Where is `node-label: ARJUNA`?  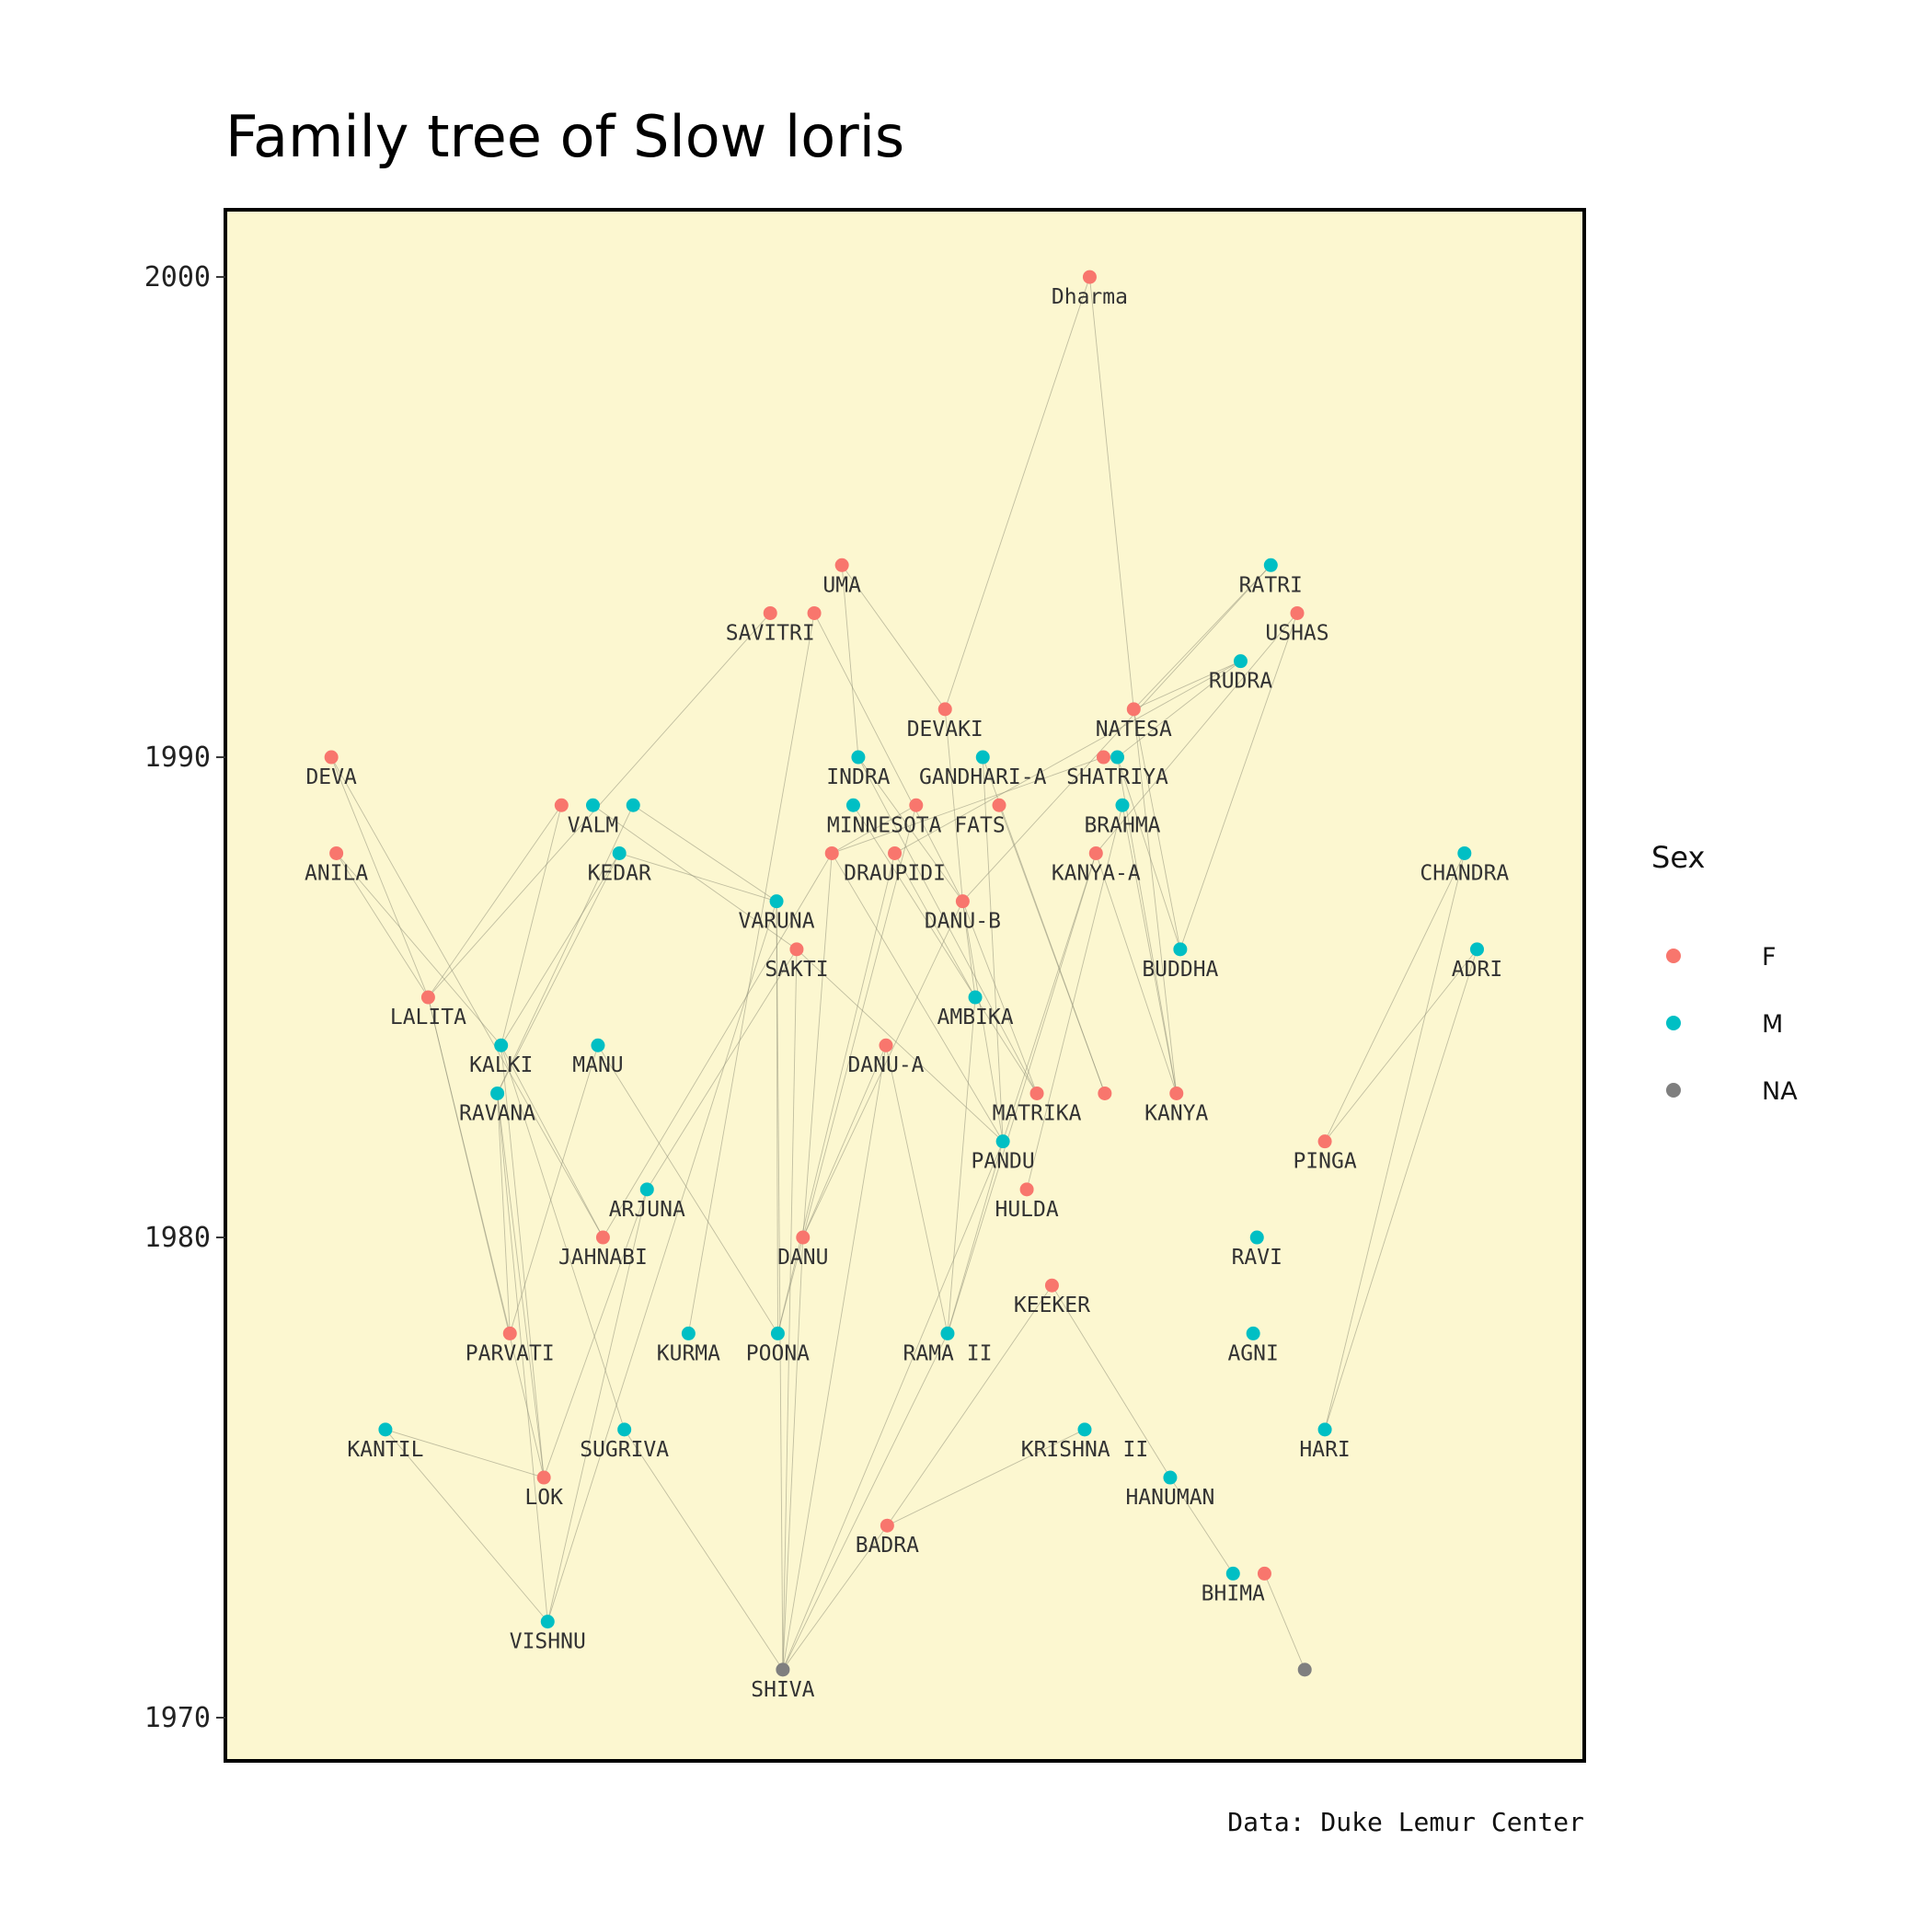
node-label: ARJUNA is located at coordinates (647, 1210).